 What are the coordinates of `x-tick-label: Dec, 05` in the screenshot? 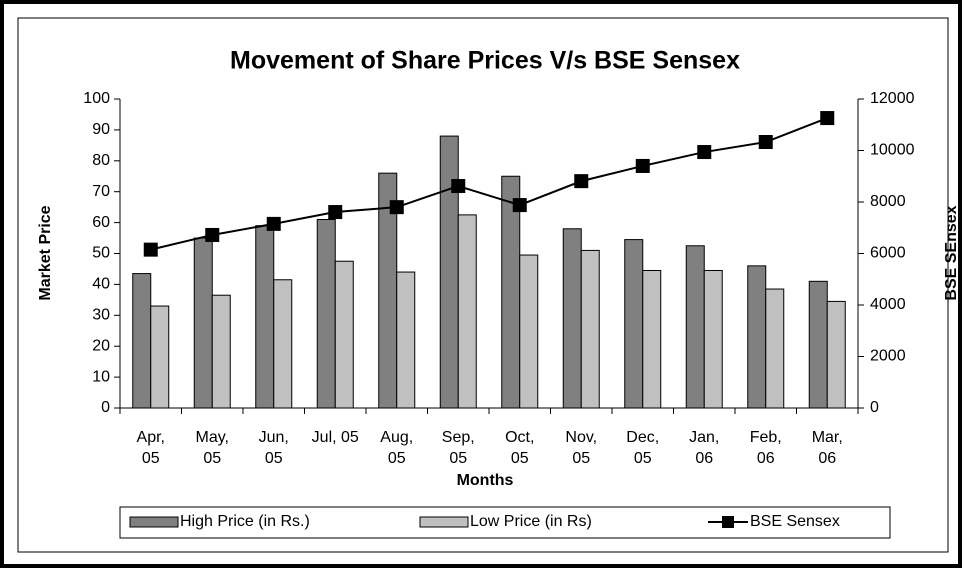 It's located at (643, 448).